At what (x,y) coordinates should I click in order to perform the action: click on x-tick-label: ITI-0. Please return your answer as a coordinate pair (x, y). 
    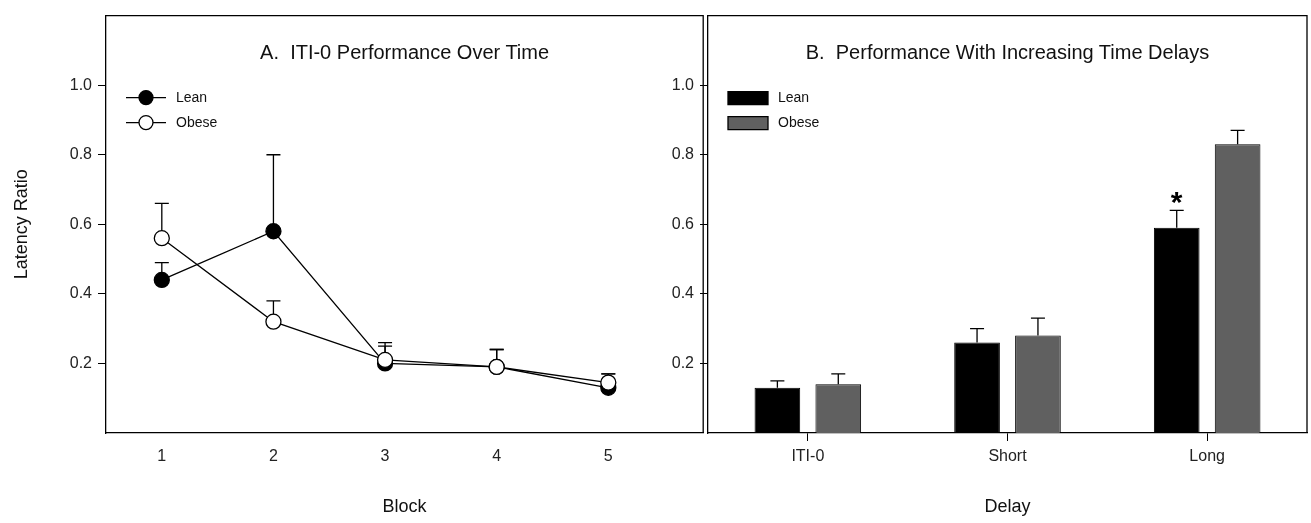
    Looking at the image, I should click on (808, 456).